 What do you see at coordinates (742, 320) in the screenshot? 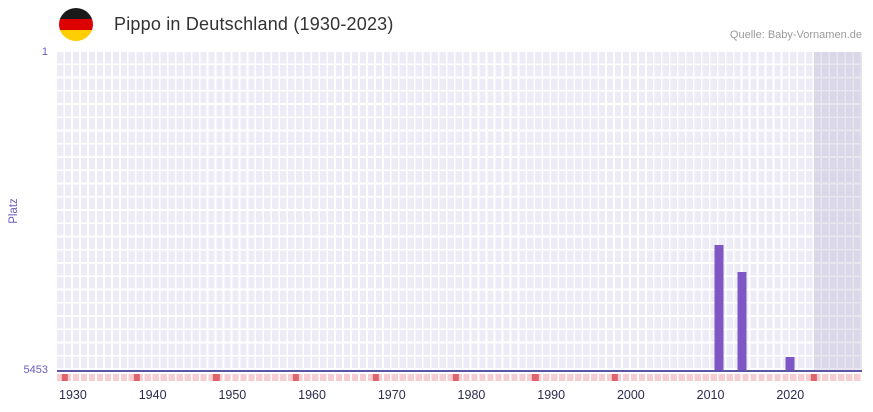
I see `bar-2014` at bounding box center [742, 320].